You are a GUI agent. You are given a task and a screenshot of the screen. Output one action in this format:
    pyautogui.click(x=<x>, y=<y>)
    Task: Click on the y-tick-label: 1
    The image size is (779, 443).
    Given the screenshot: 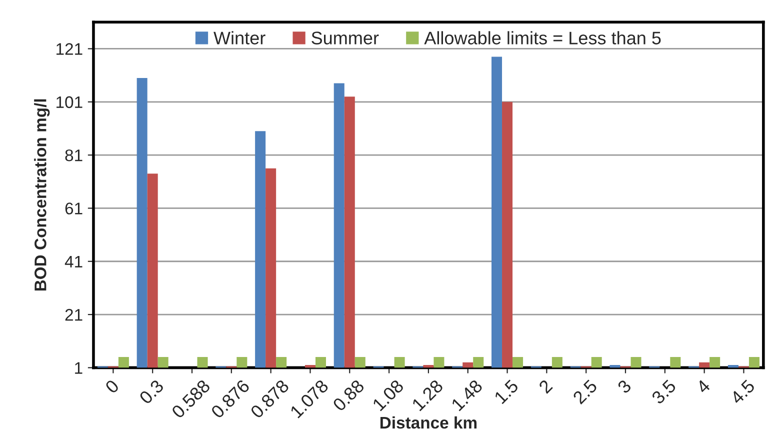 What is the action you would take?
    pyautogui.click(x=78, y=368)
    